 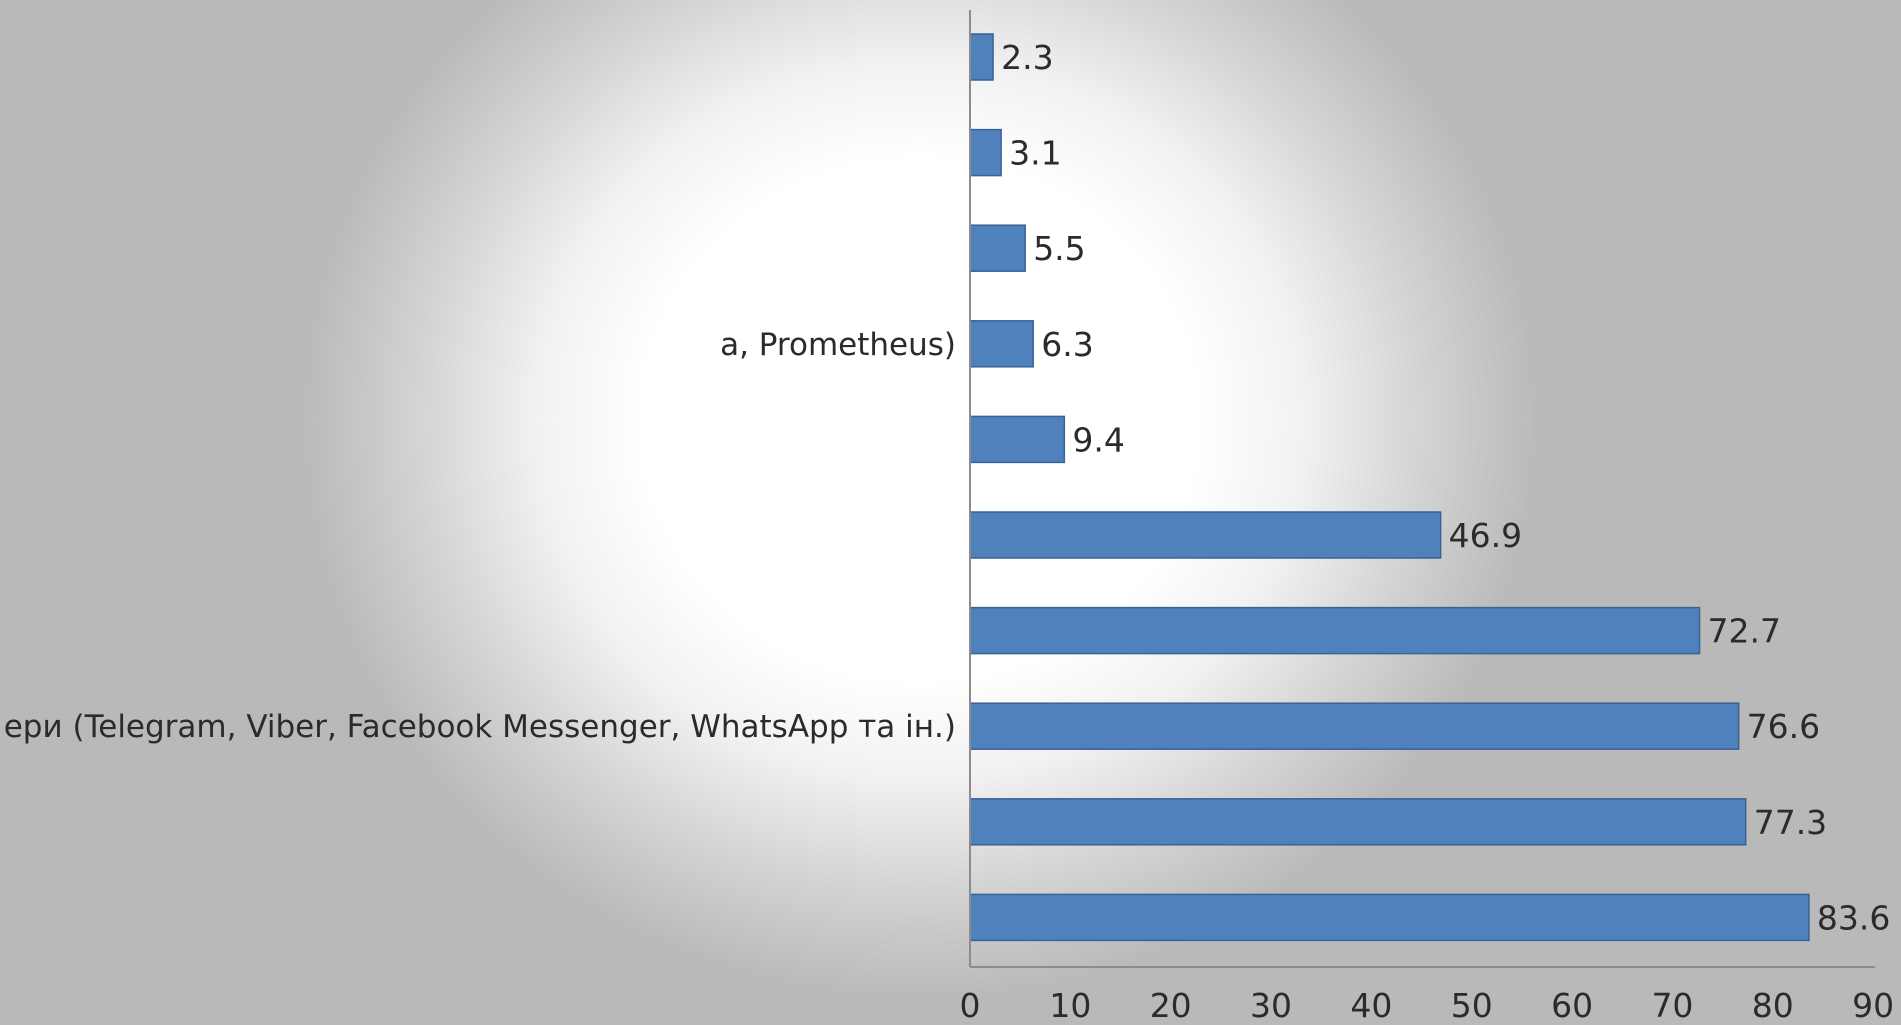 I want to click on bar-value-label: 9.4, so click(x=1098, y=439).